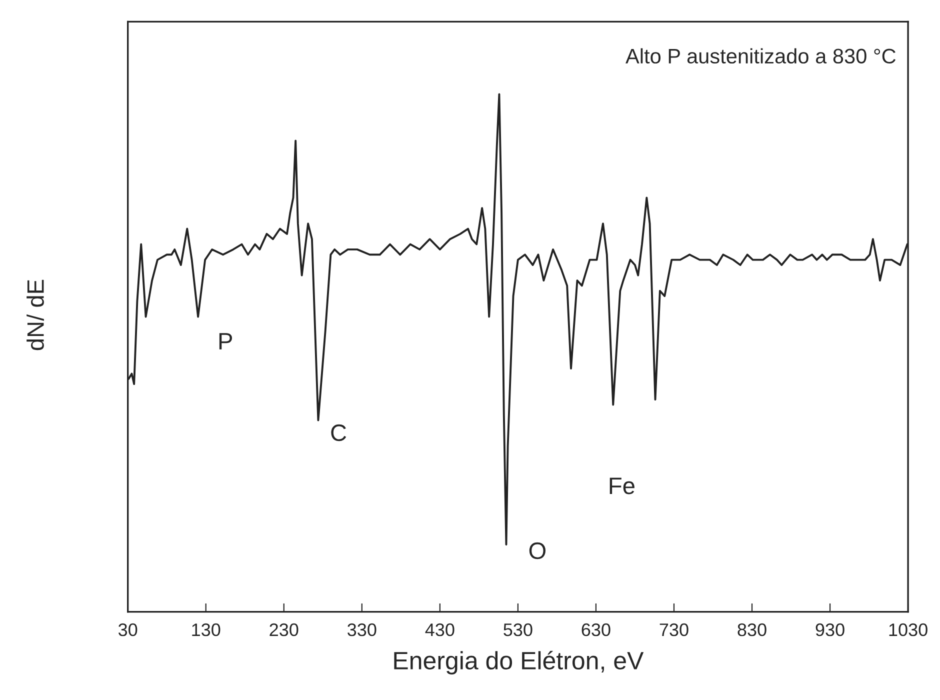  Describe the element at coordinates (596, 629) in the screenshot. I see `x-tick-label: 630` at that location.